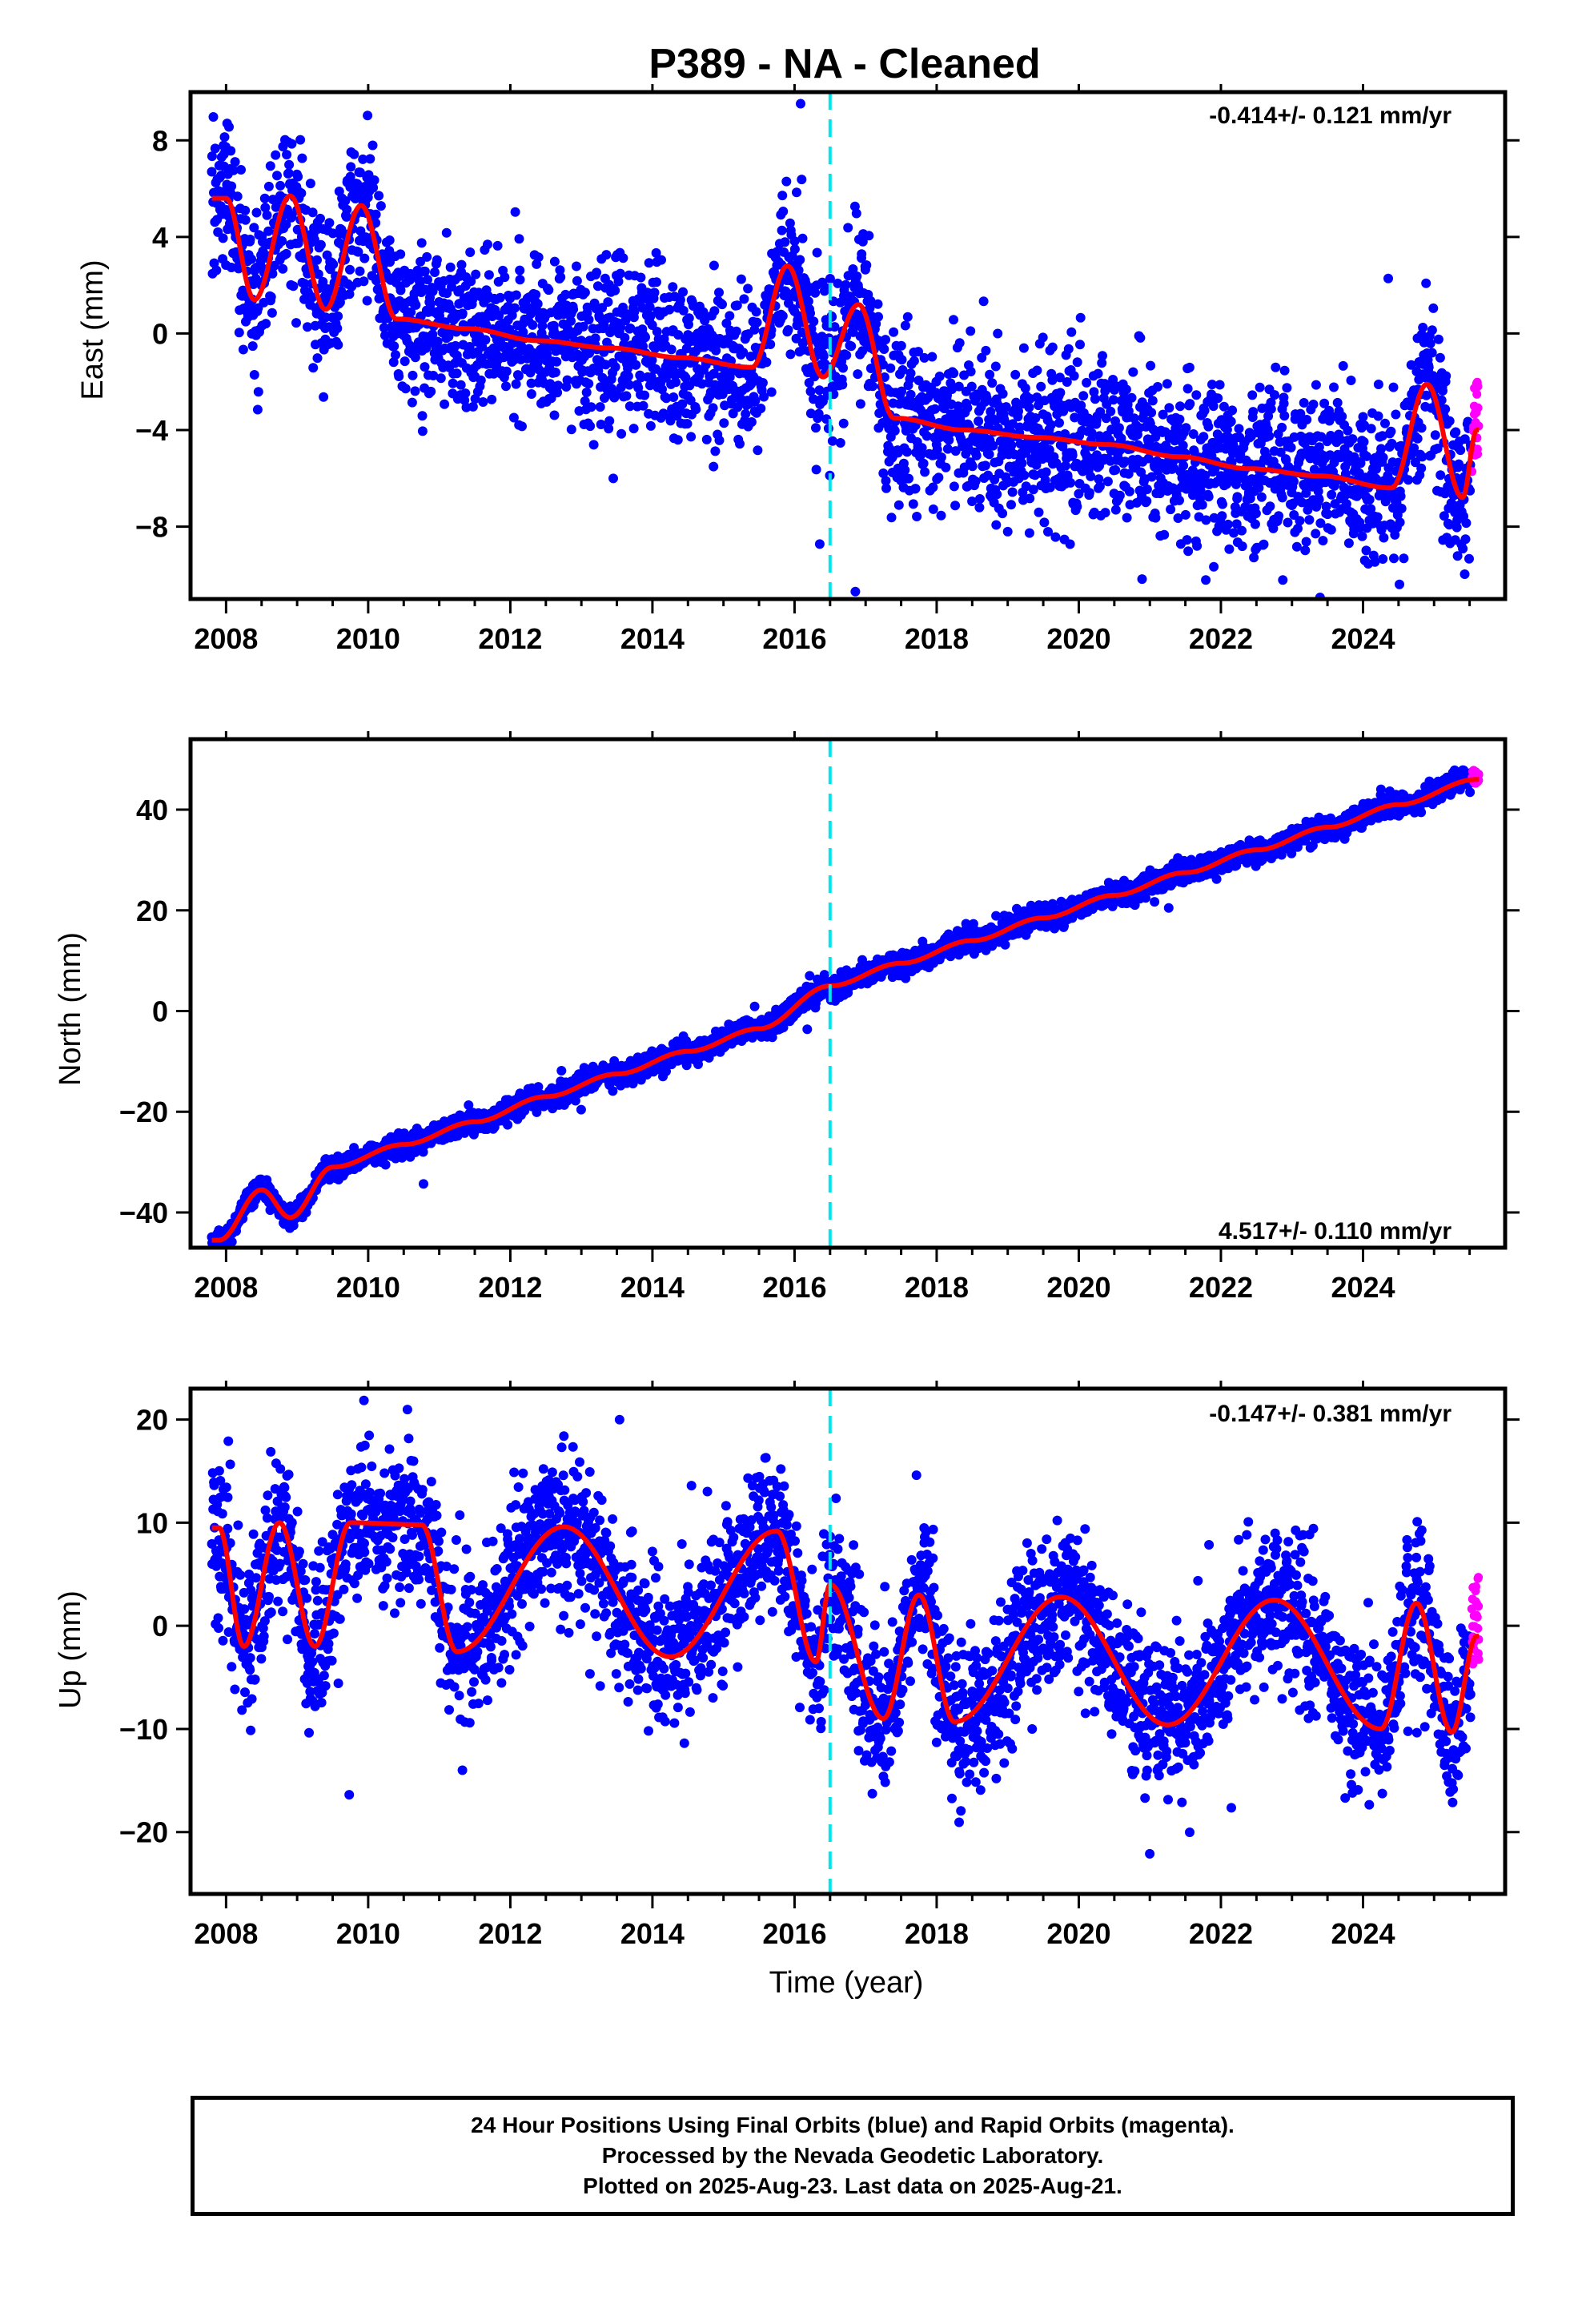 The width and height of the screenshot is (1582, 2324). Describe the element at coordinates (423, 1184) in the screenshot. I see `north-final-point` at that location.